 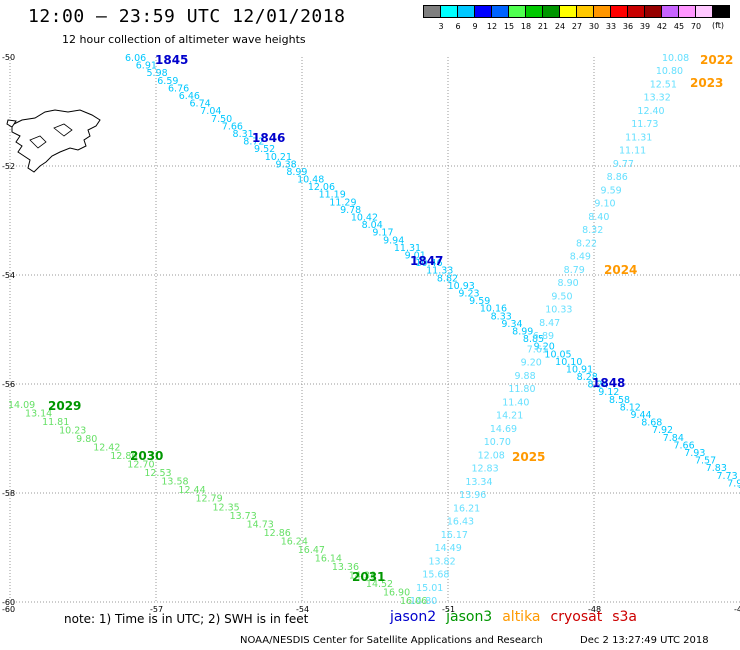 I want to click on swh-value: 6.89, so click(x=543, y=336).